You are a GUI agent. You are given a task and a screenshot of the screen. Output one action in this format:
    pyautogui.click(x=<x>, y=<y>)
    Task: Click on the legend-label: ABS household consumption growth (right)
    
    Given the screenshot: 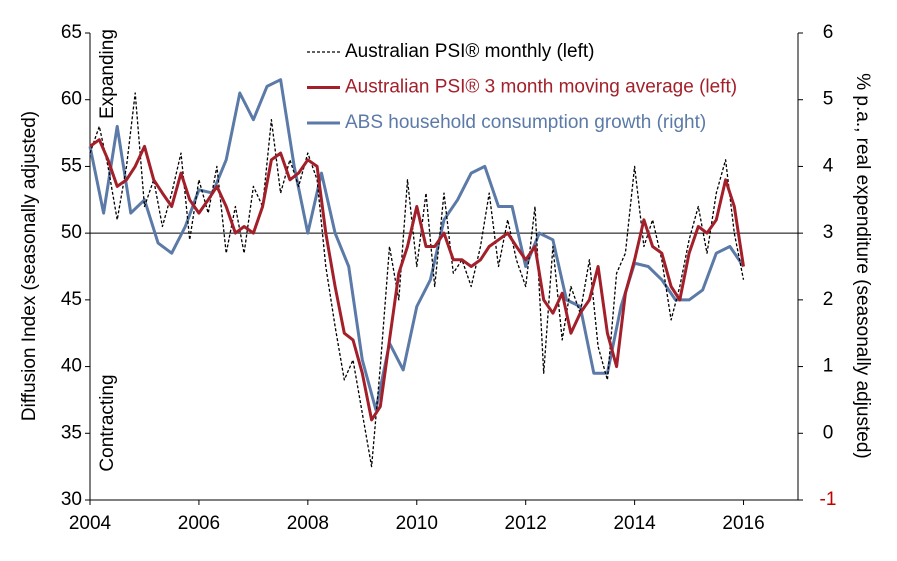 What is the action you would take?
    pyautogui.click(x=525, y=122)
    